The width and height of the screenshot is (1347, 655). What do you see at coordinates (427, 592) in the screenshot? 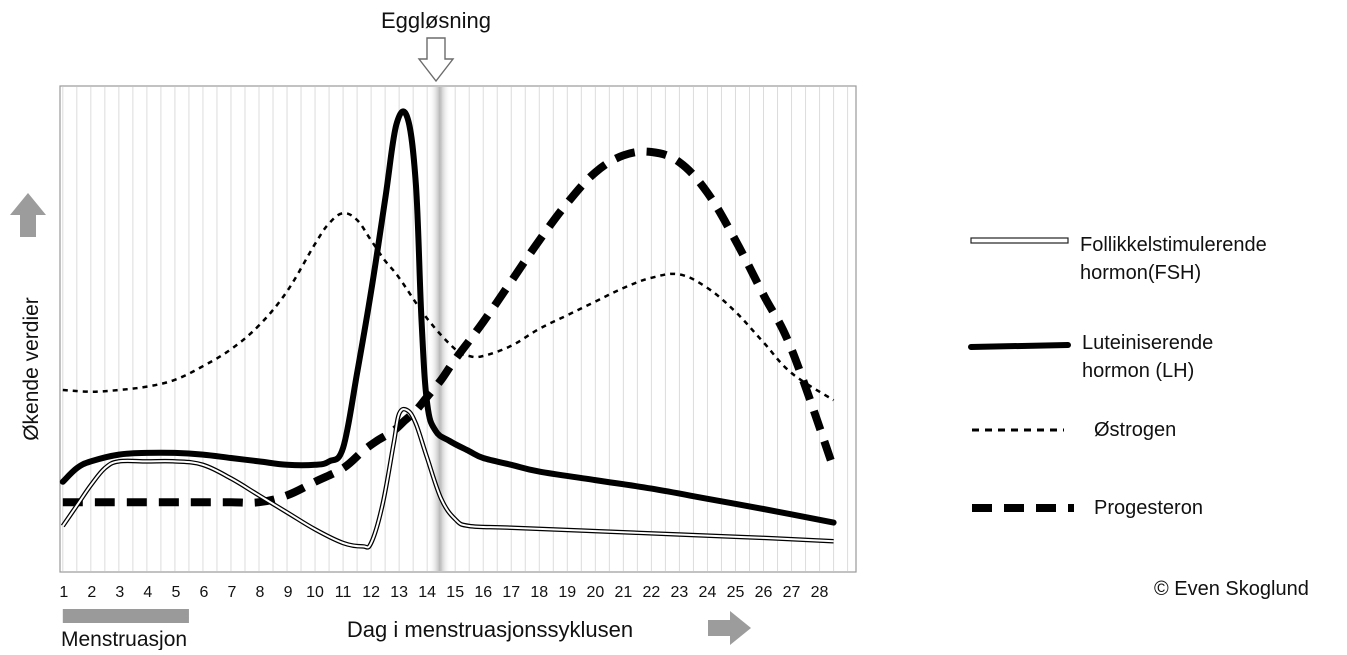
I see `x-tick-label: 14` at bounding box center [427, 592].